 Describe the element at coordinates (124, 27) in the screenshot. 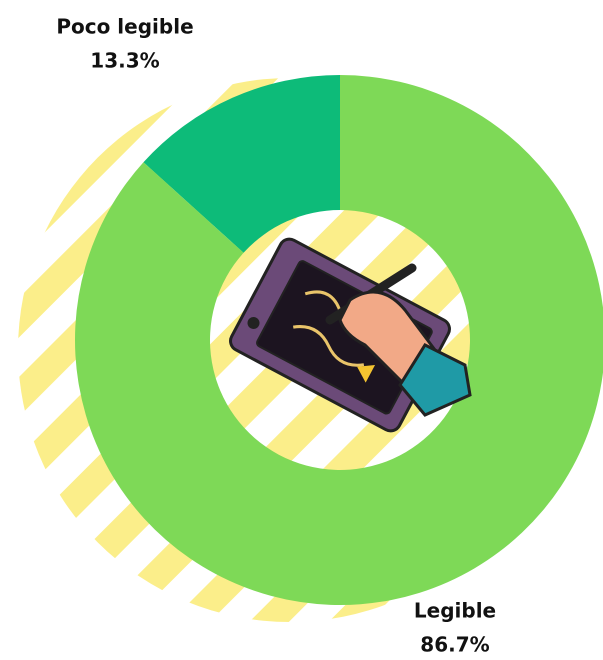

I see `slice-label: Poco legible` at that location.